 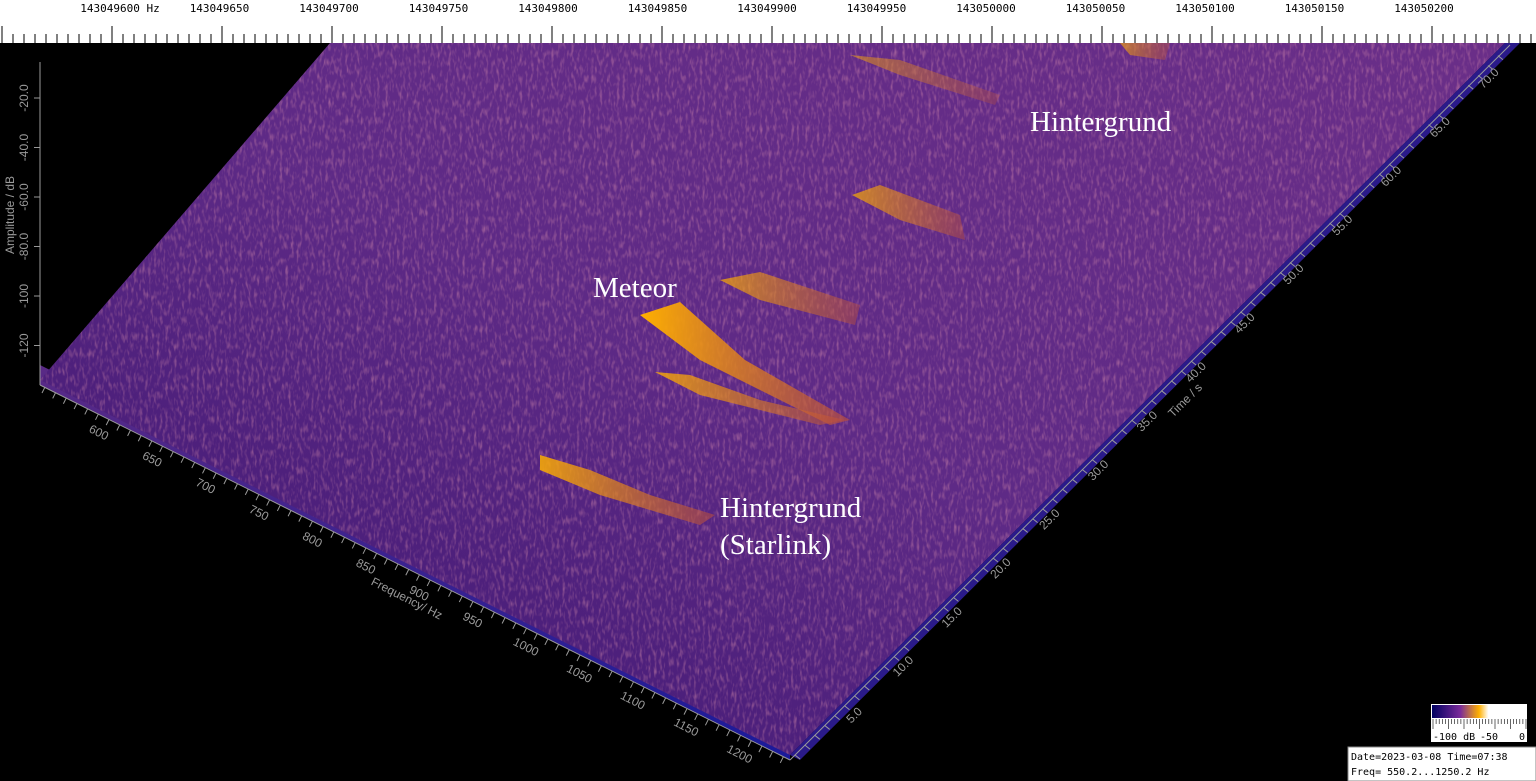 What do you see at coordinates (1429, 757) in the screenshot?
I see `info-date: Date=2023-03-08 Time=07:38` at bounding box center [1429, 757].